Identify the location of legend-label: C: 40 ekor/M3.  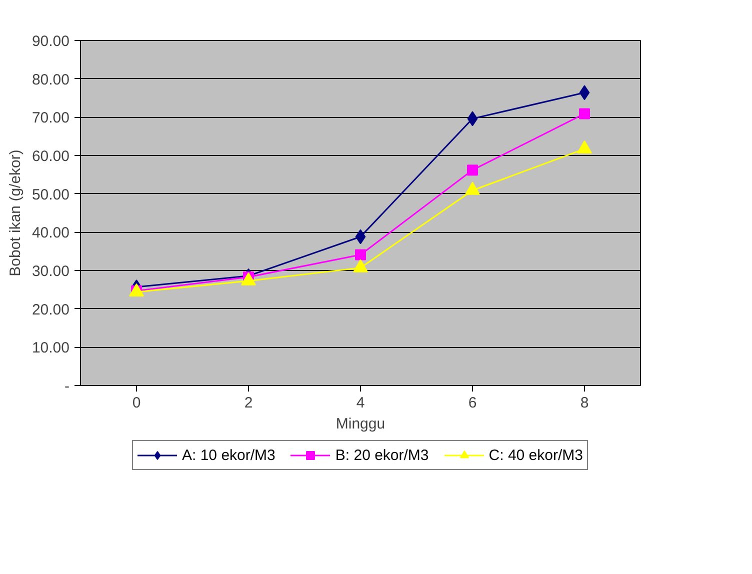
(535, 455).